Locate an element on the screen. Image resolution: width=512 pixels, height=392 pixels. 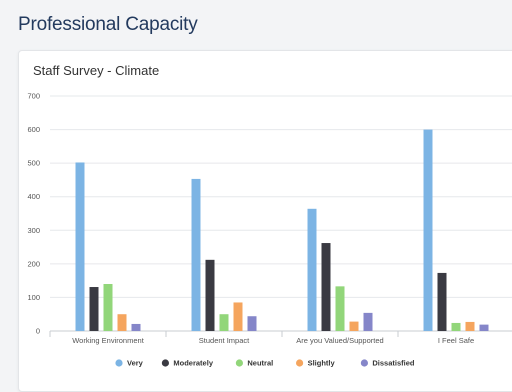
y-tick-label: 400 is located at coordinates (33, 196).